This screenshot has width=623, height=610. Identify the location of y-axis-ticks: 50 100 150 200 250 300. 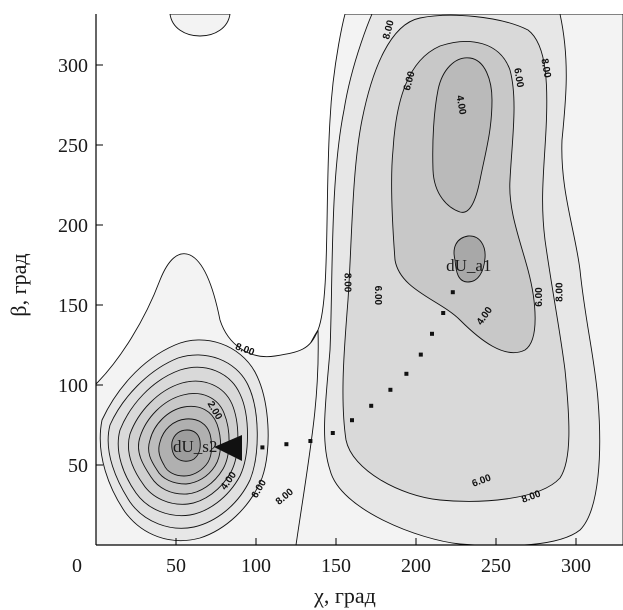
(80, 266).